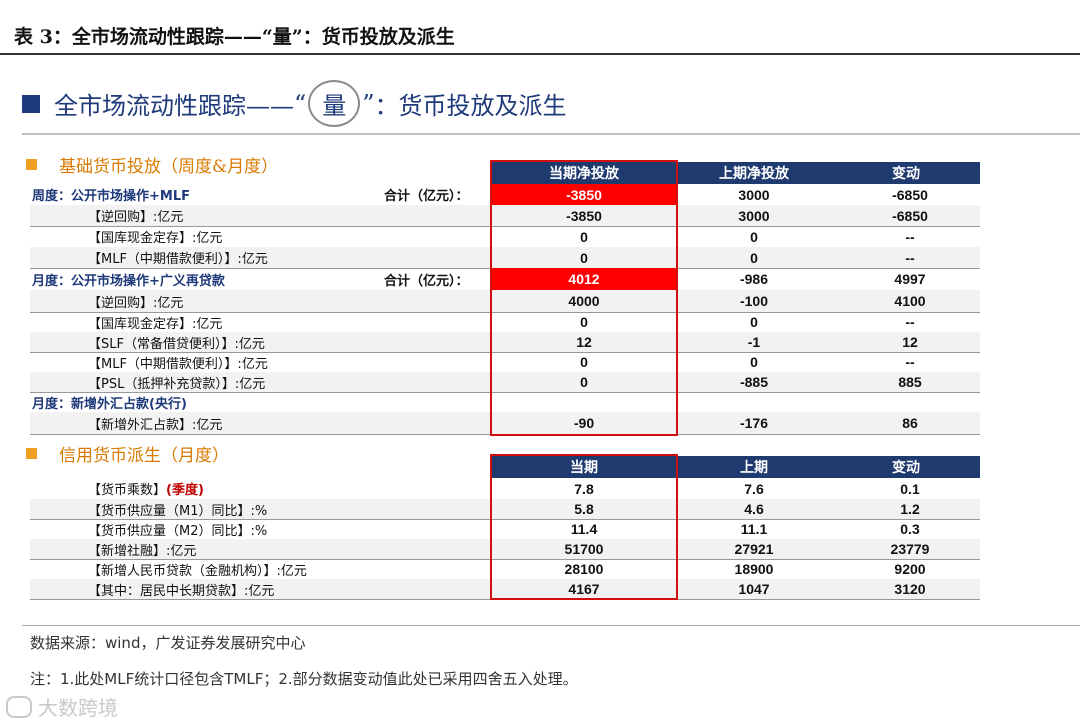 The image size is (1080, 724). I want to click on square-bullet-icon, so click(31, 103).